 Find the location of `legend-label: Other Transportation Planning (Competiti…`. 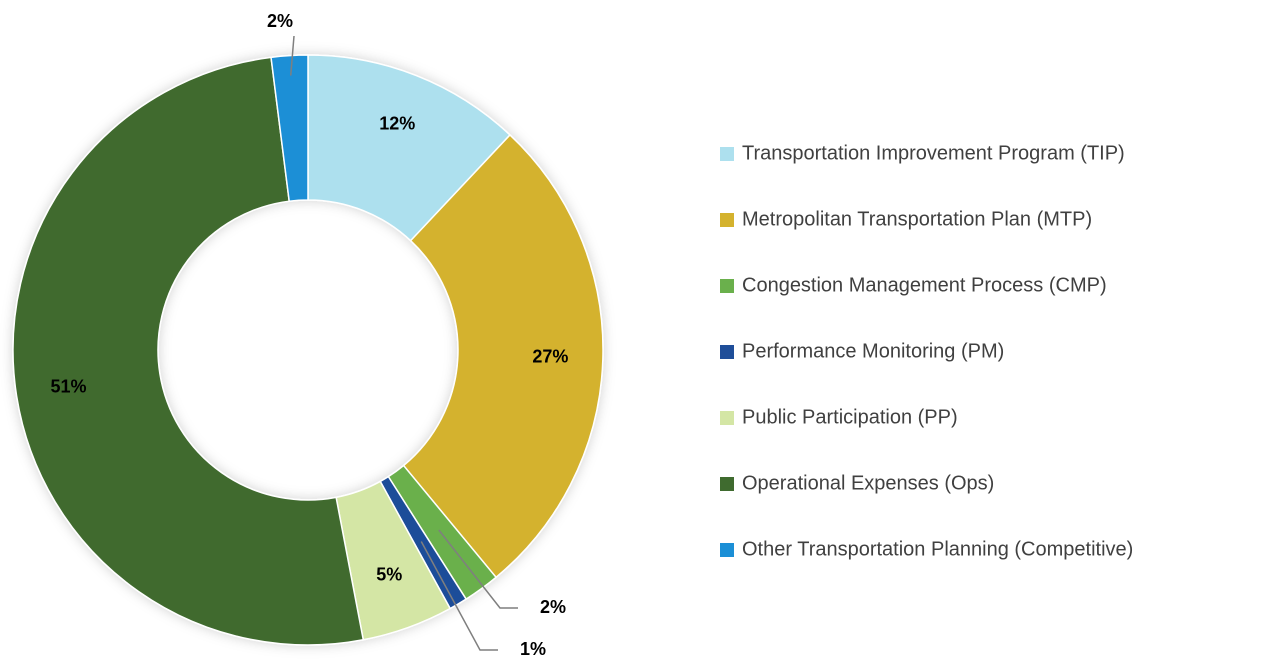

legend-label: Other Transportation Planning (Competiti… is located at coordinates (937, 549).